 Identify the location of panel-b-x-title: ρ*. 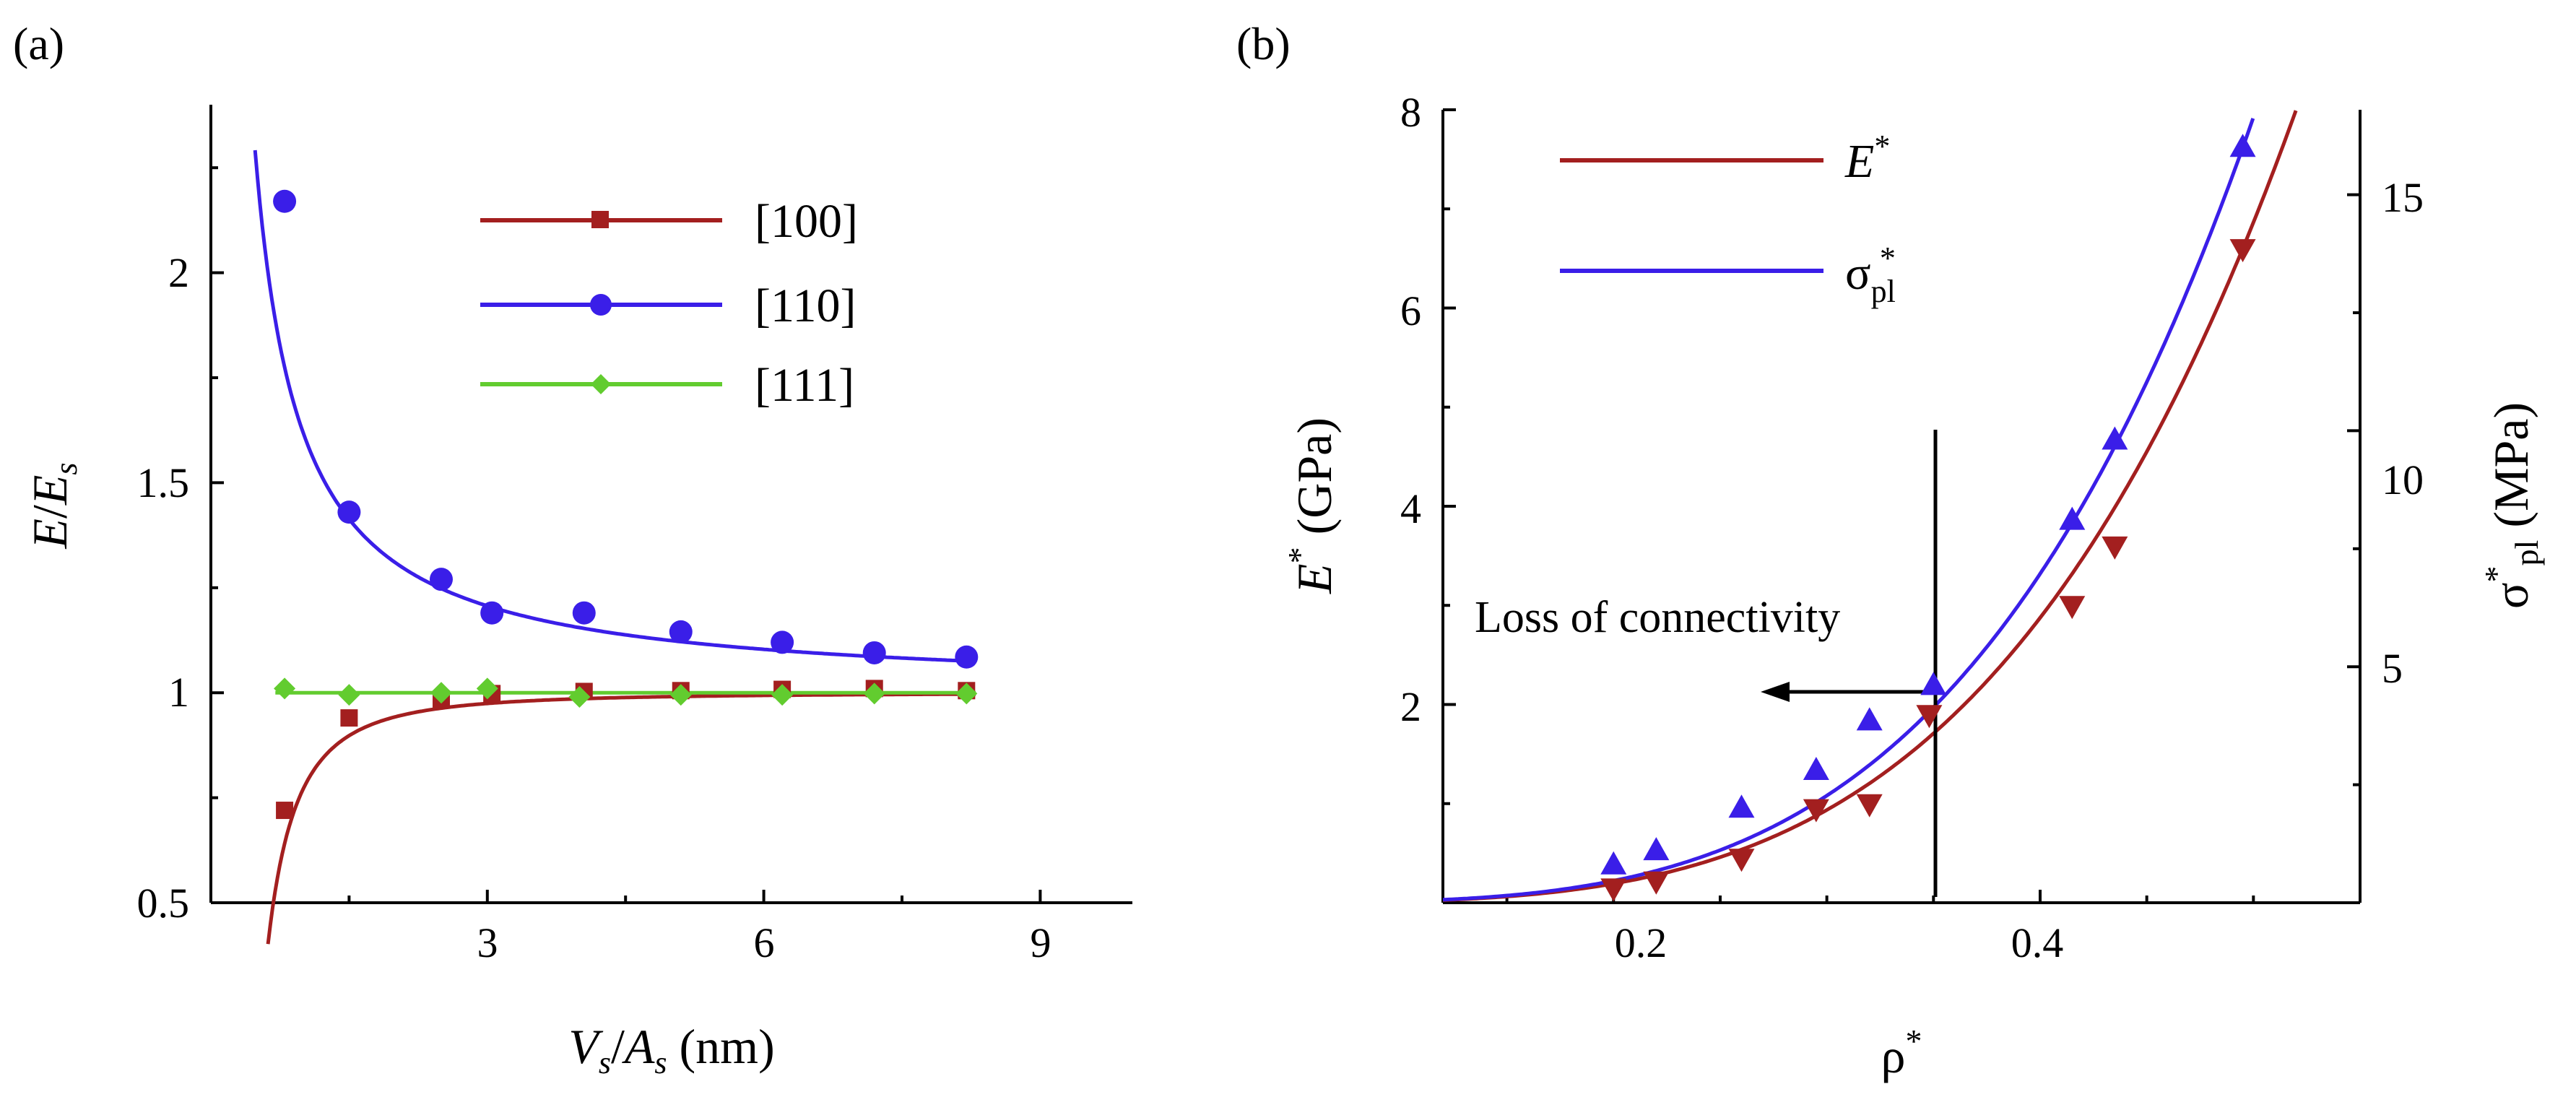
(1901, 1053).